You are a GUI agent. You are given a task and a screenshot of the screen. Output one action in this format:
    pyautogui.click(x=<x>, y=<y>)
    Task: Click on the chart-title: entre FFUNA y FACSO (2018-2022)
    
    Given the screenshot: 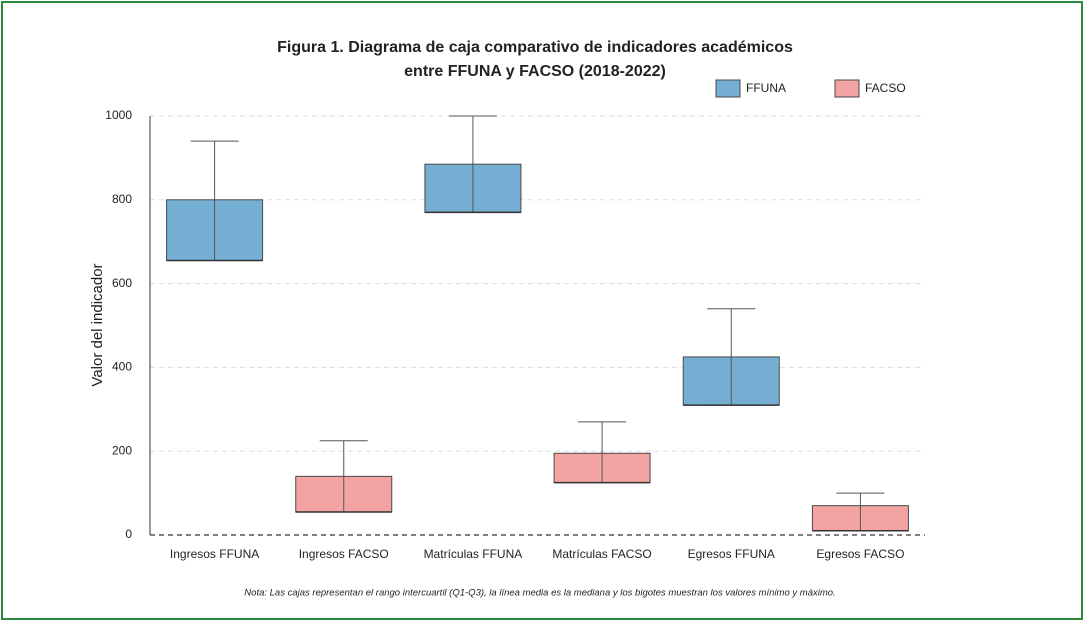 What is the action you would take?
    pyautogui.click(x=535, y=71)
    